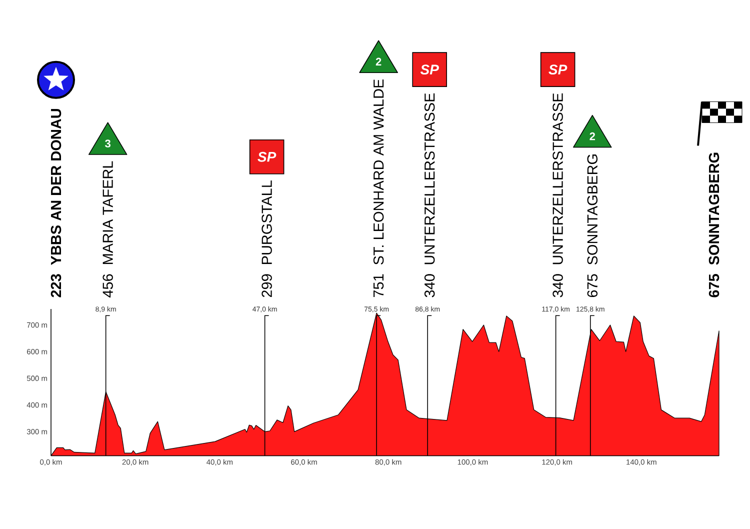 The width and height of the screenshot is (750, 529). Describe the element at coordinates (56, 187) in the screenshot. I see `text: YBBS AN DER DONAU` at that location.